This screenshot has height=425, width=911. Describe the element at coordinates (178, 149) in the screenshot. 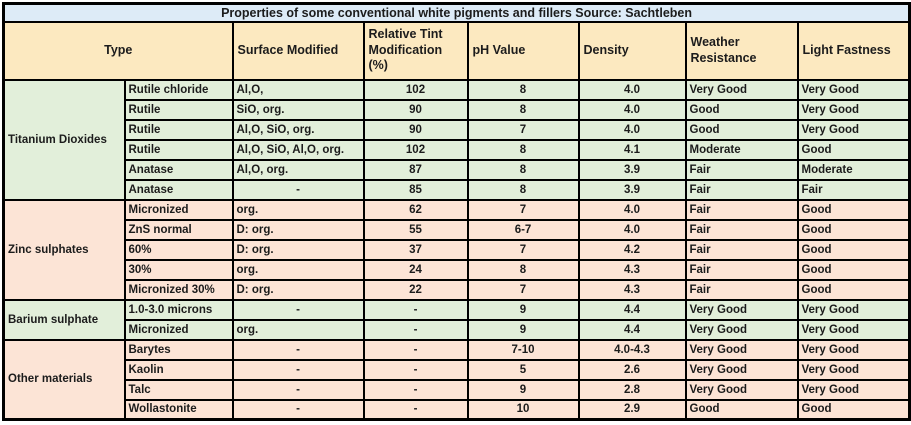

I see `cell-type: Rutile` at that location.